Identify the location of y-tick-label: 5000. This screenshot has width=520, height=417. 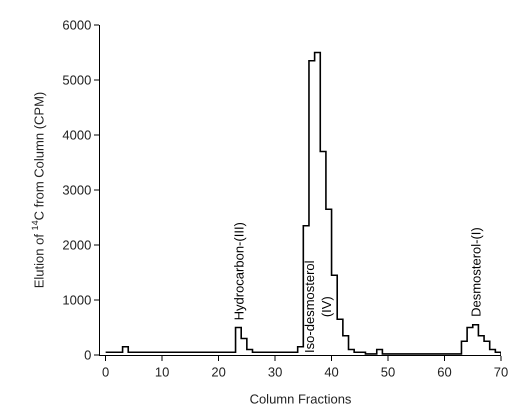
(77, 80).